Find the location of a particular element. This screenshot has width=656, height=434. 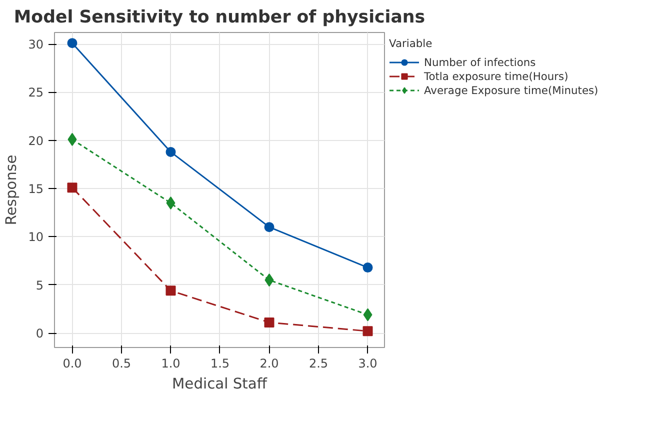

x-axis-title: Medical Staff is located at coordinates (220, 384).